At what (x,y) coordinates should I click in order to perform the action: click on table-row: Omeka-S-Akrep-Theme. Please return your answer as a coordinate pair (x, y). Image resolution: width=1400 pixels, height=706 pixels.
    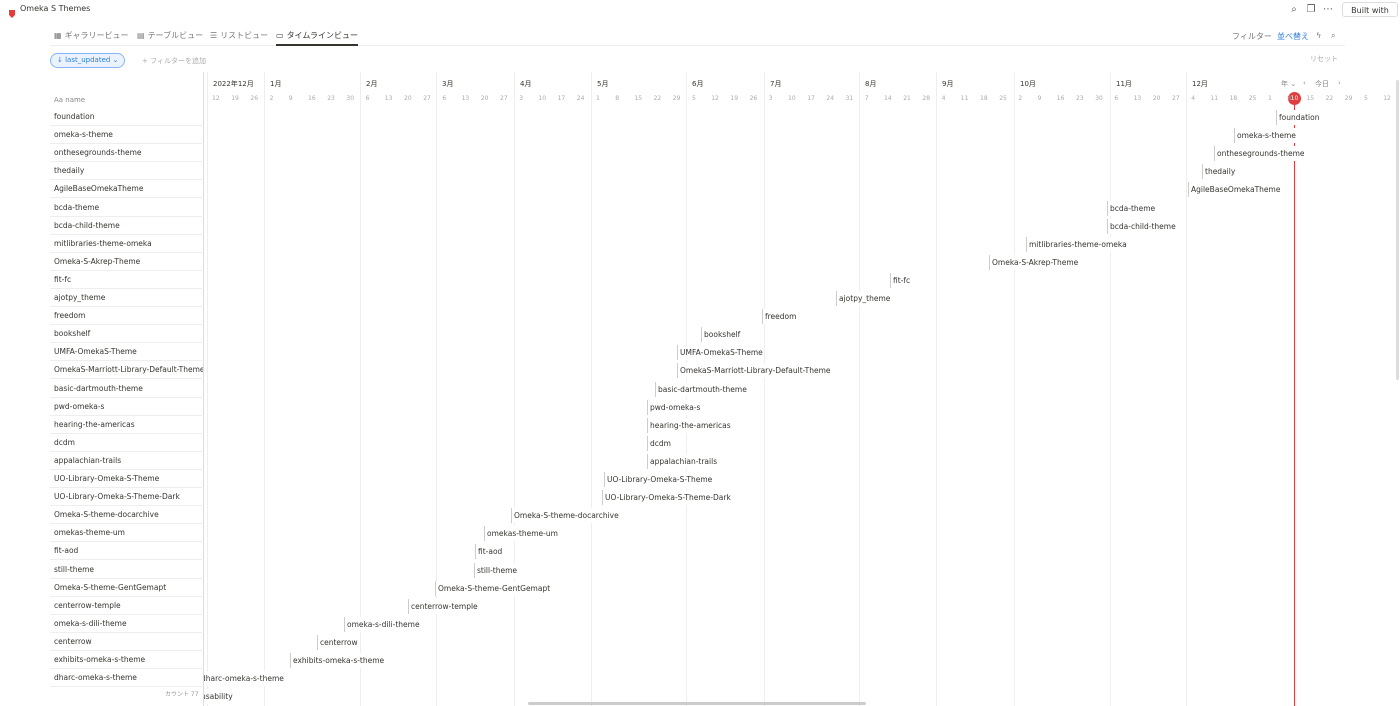
    Looking at the image, I should click on (126, 262).